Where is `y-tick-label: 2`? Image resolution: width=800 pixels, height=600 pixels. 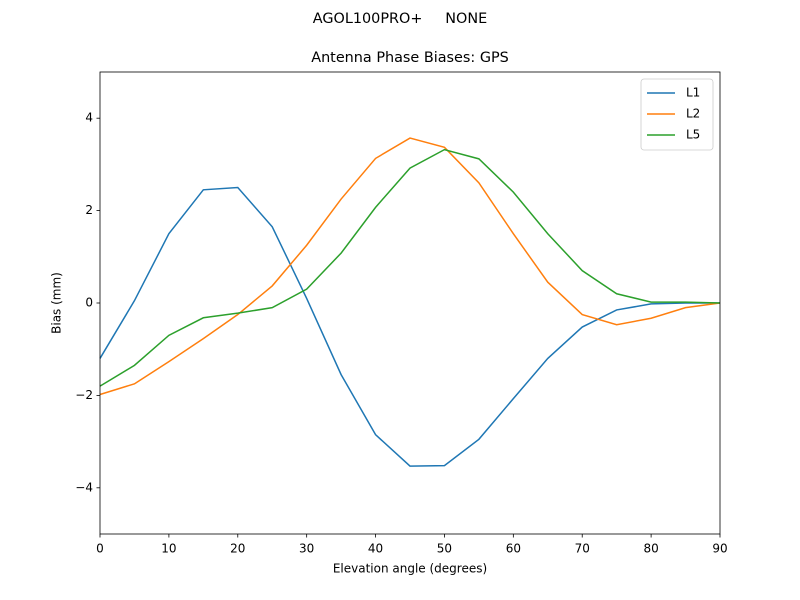
y-tick-label: 2 is located at coordinates (89, 210).